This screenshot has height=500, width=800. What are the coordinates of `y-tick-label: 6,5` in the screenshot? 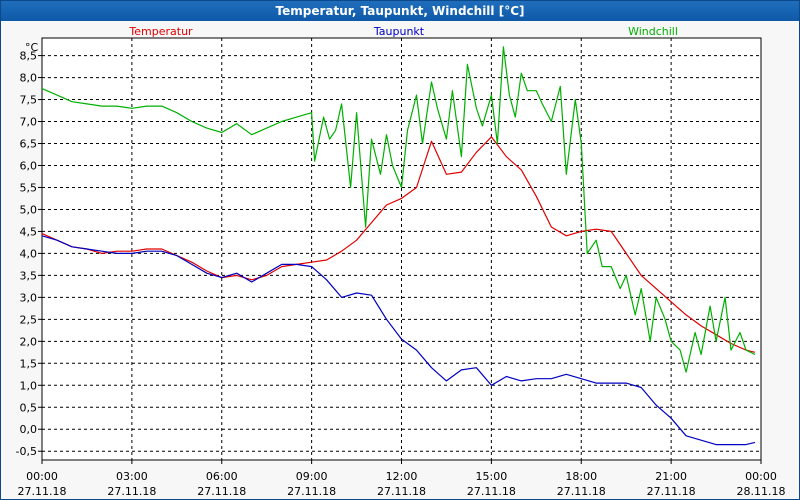 It's located at (29, 144).